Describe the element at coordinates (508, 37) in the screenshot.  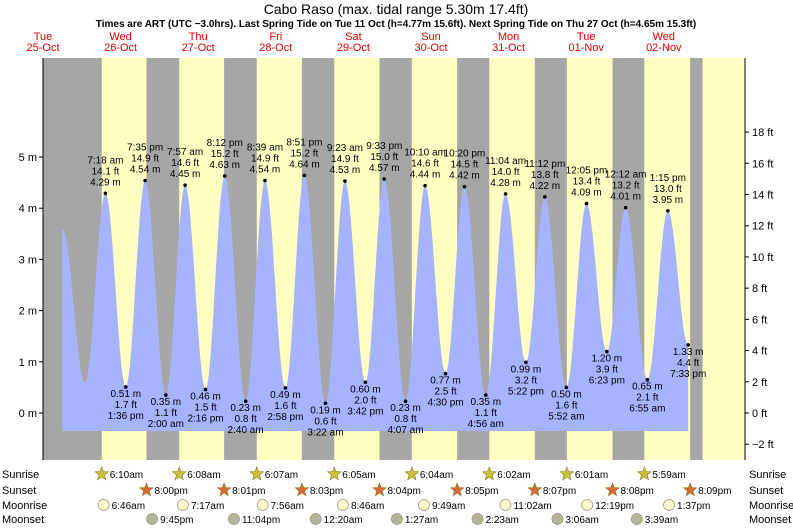
I see `day-header-dow: Mon` at that location.